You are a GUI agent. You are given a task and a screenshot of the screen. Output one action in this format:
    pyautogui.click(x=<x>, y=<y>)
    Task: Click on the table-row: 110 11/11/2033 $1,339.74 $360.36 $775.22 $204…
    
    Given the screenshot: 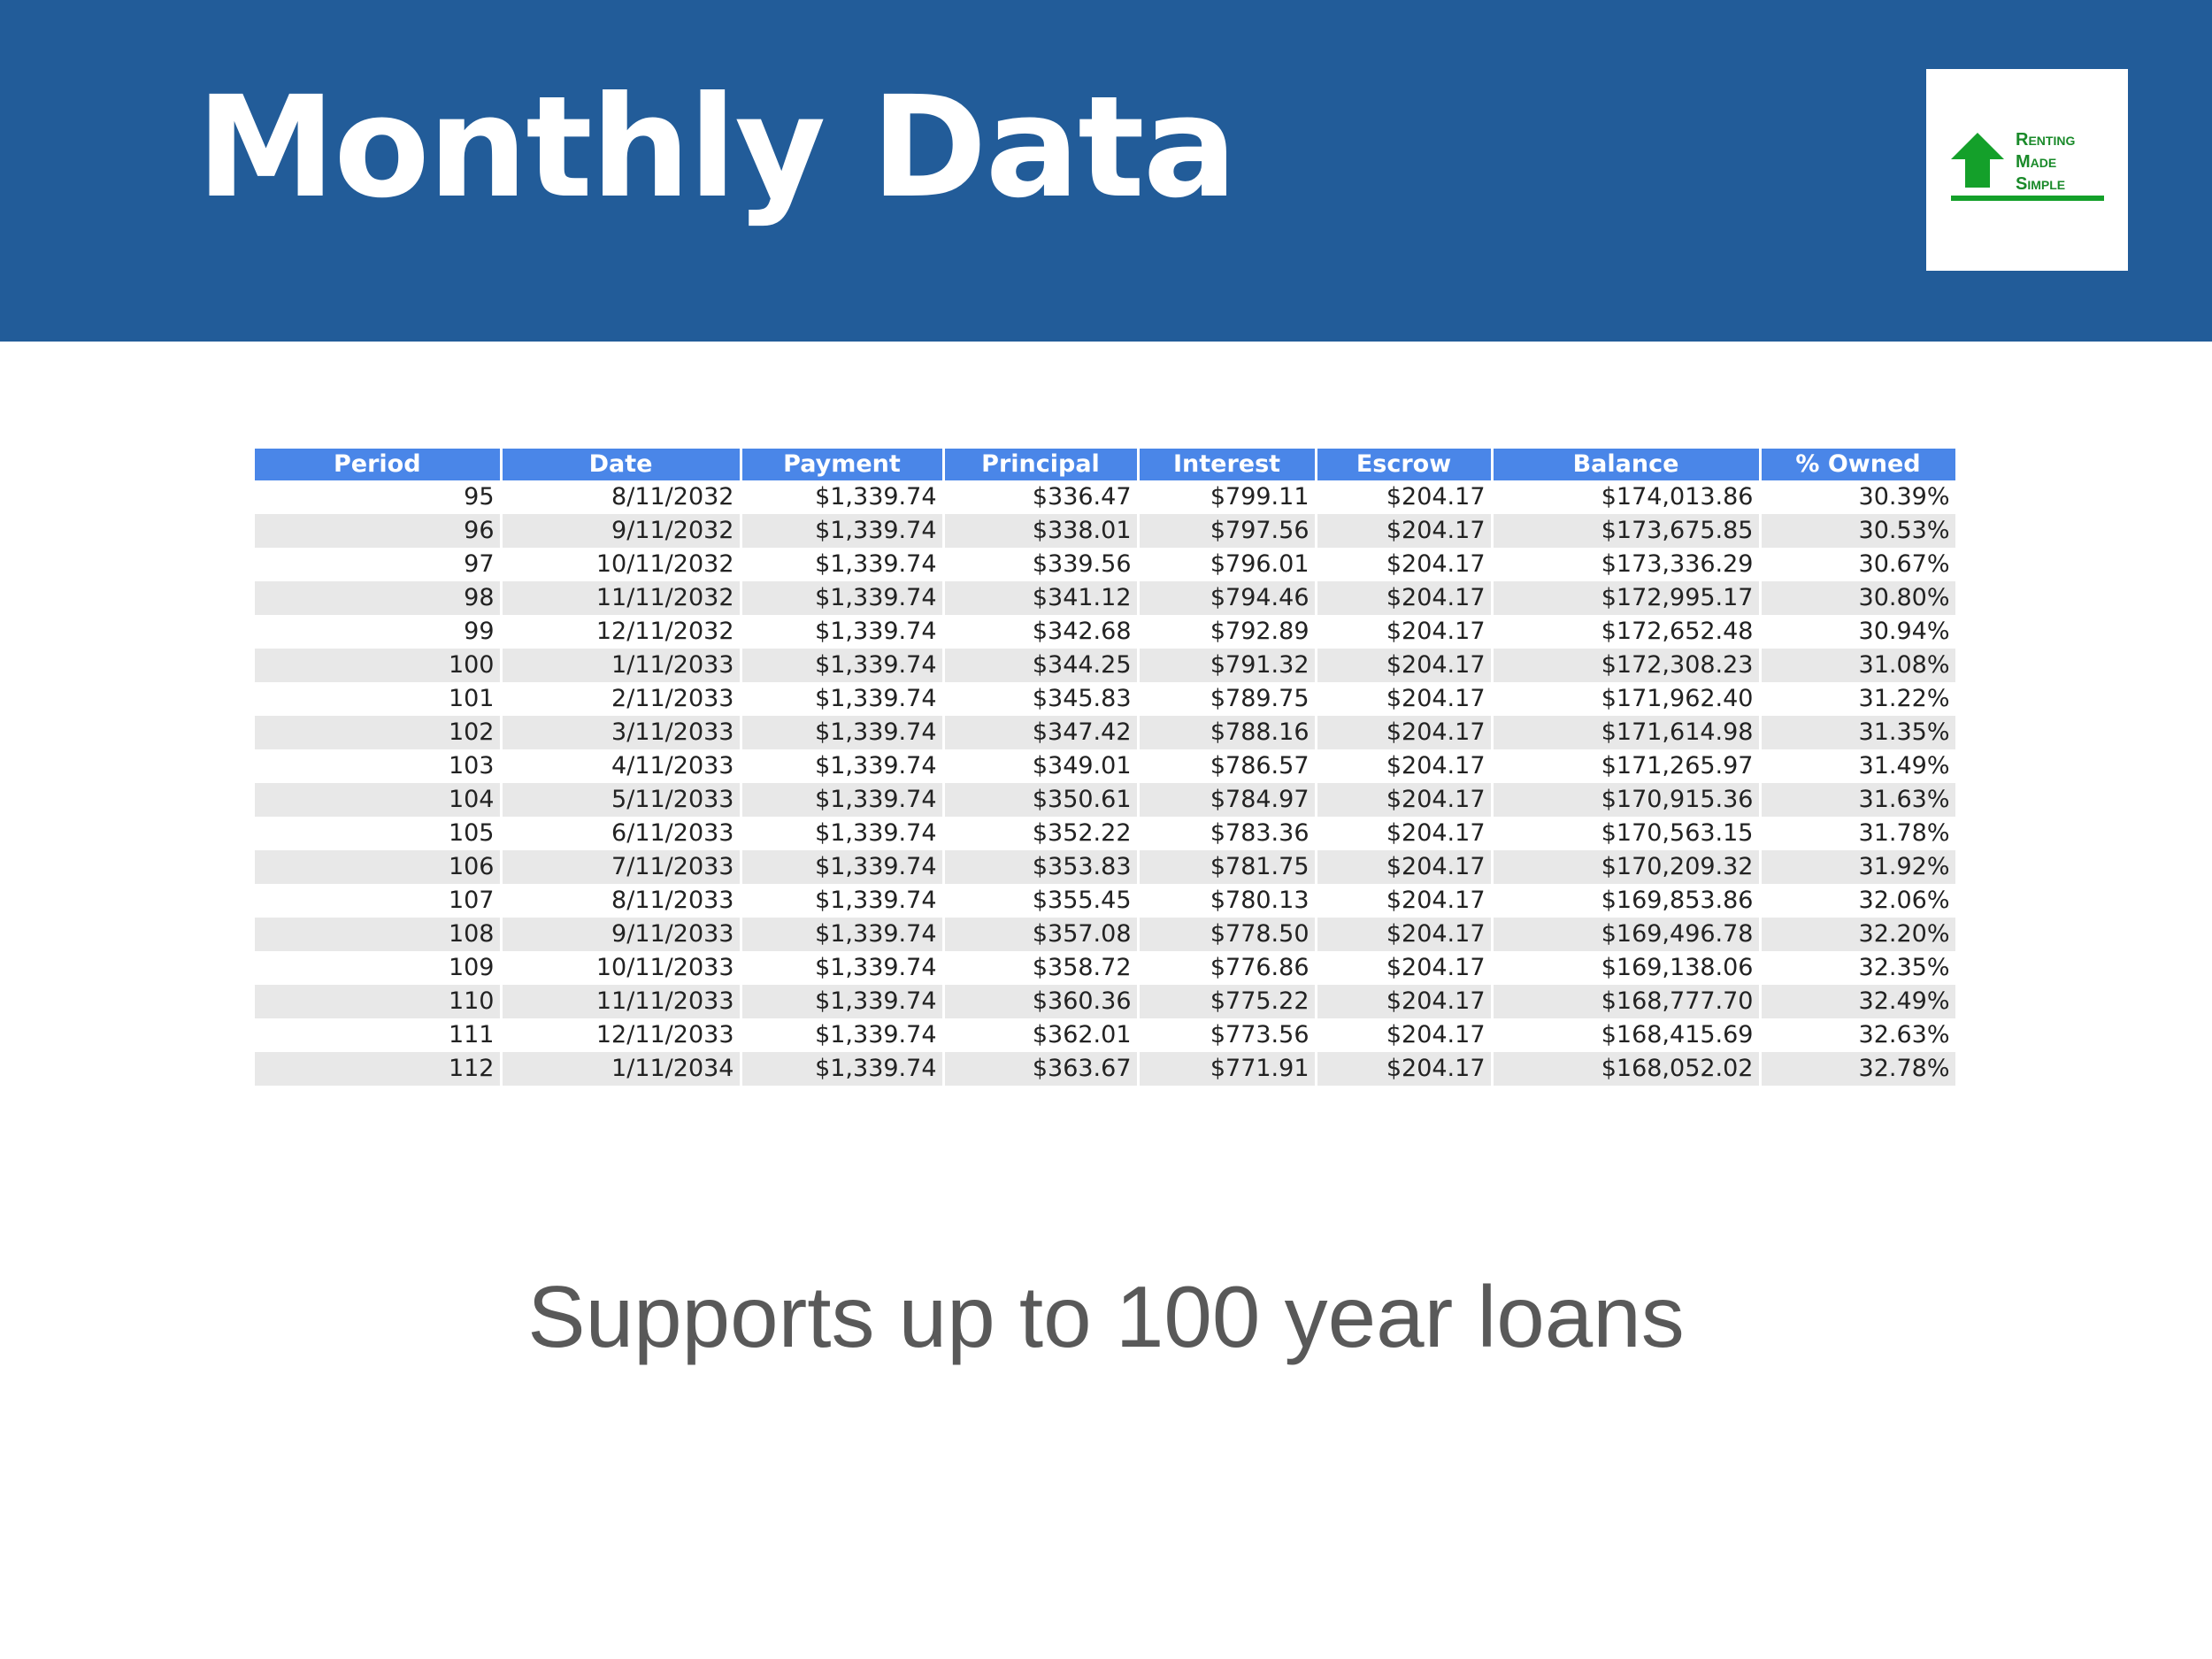 What is the action you would take?
    pyautogui.click(x=1107, y=1002)
    